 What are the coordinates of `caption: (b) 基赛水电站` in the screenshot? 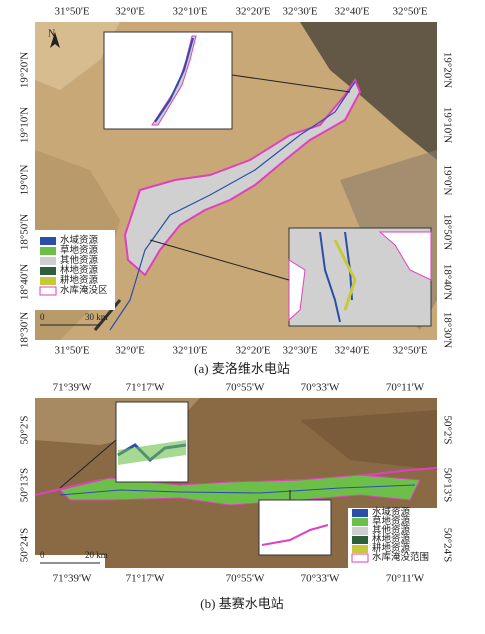 It's located at (241, 603).